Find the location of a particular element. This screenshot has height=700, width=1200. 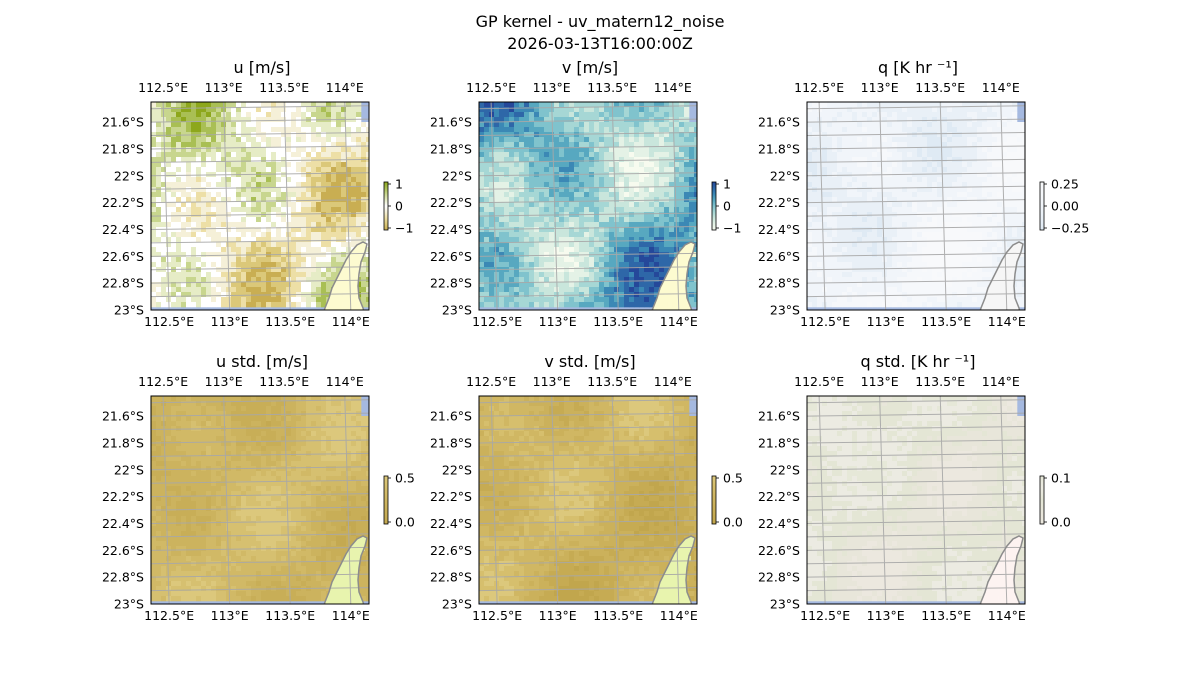

colorbar-tick-label: 0.0 is located at coordinates (1061, 522).